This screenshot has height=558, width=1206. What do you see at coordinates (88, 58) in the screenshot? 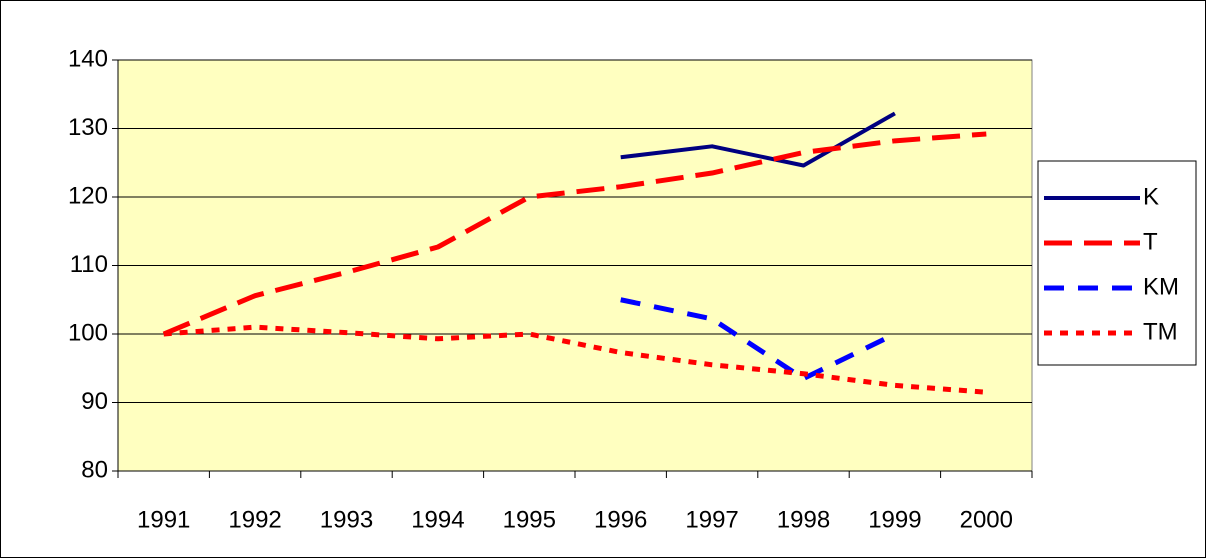
I see `y-tick-label: 140` at bounding box center [88, 58].